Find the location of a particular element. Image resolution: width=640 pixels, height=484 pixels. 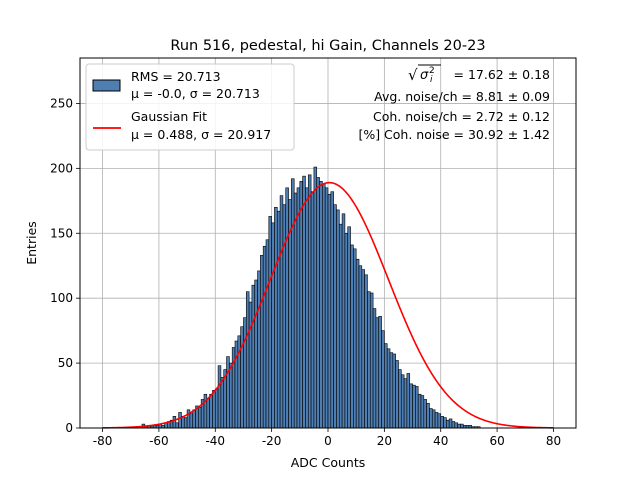

x-tick-label: -20 is located at coordinates (272, 441).